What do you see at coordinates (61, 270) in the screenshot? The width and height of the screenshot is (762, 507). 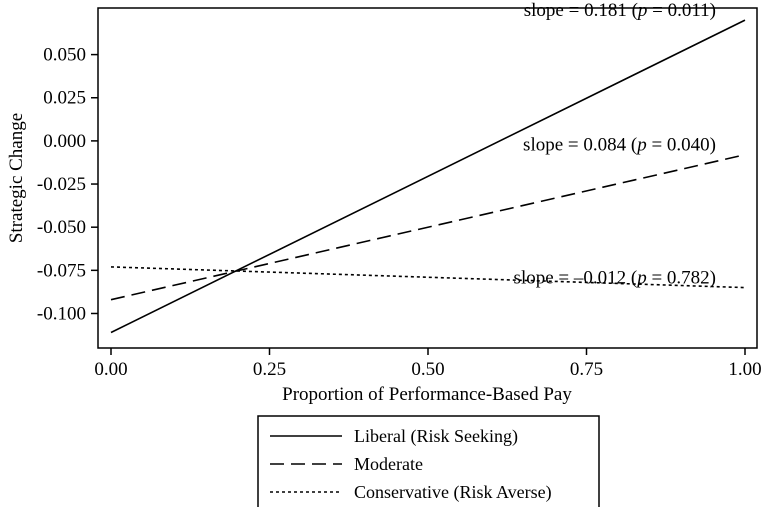 I see `y-tick-label: -0.075` at bounding box center [61, 270].